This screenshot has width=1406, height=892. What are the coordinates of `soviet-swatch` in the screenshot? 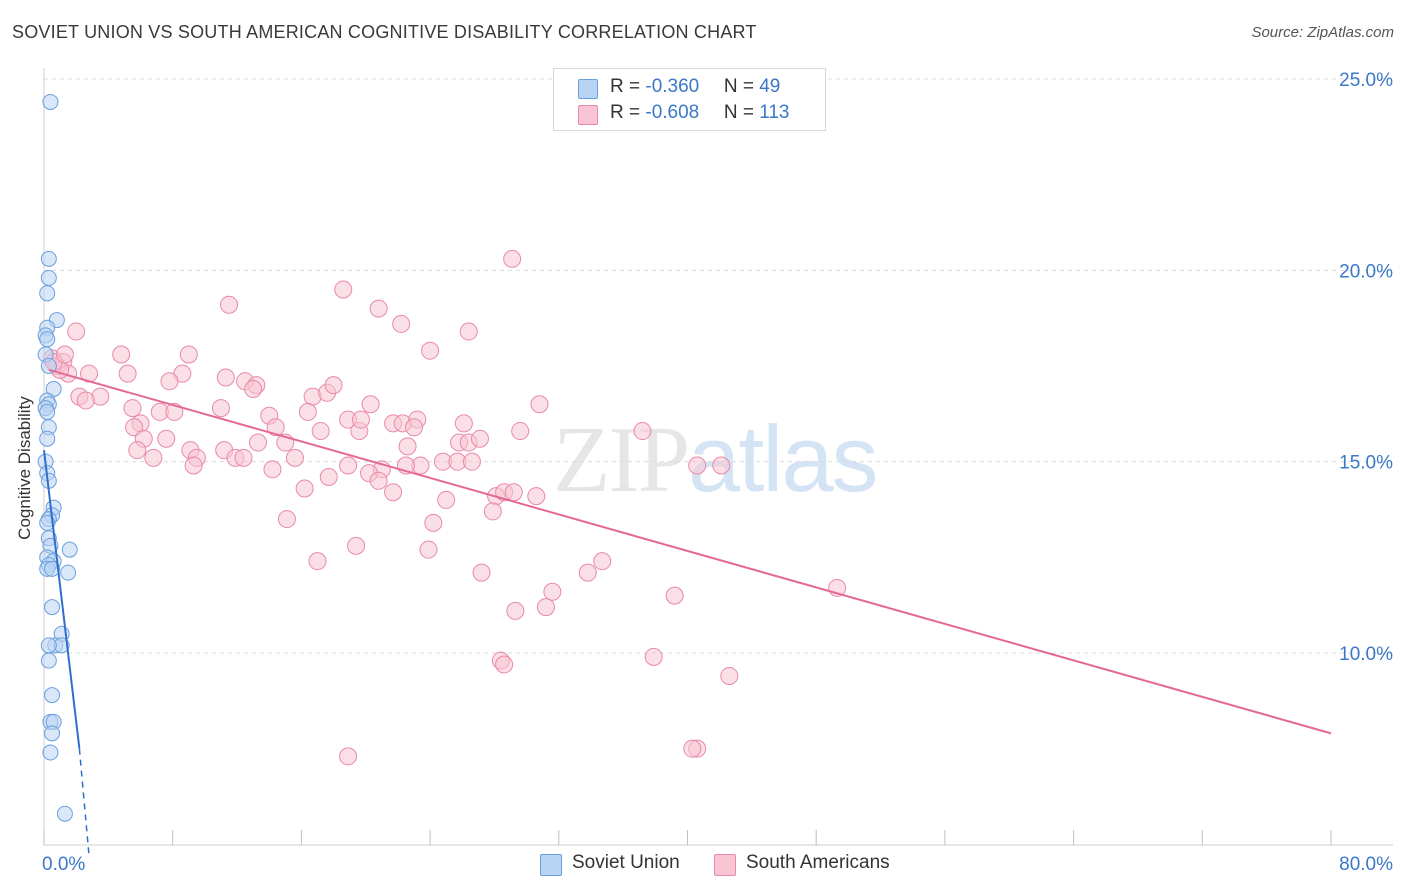 It's located at (588, 89).